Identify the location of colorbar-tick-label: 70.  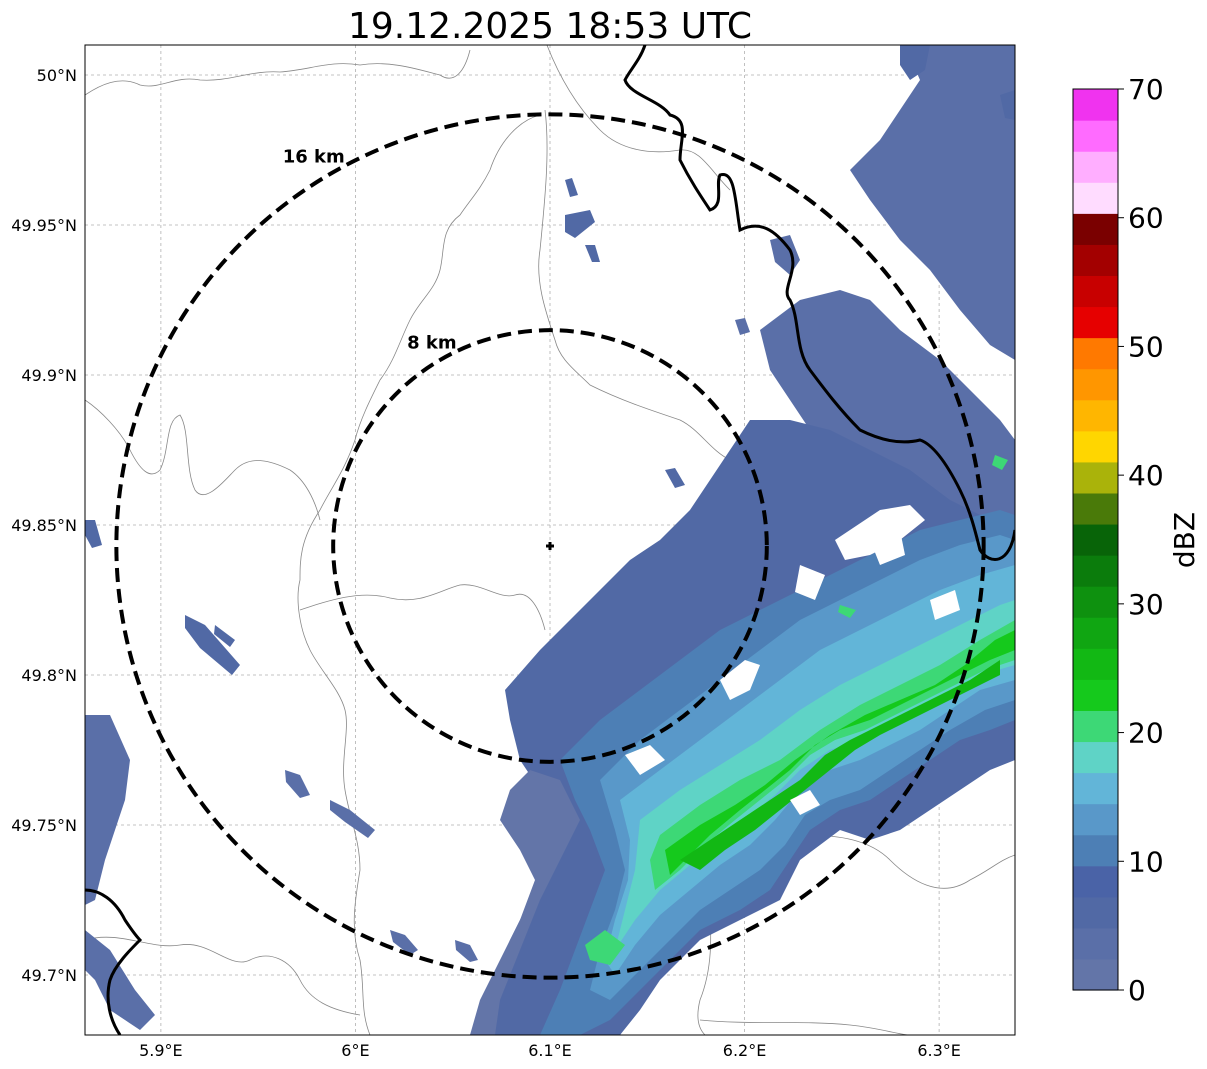
(1146, 89).